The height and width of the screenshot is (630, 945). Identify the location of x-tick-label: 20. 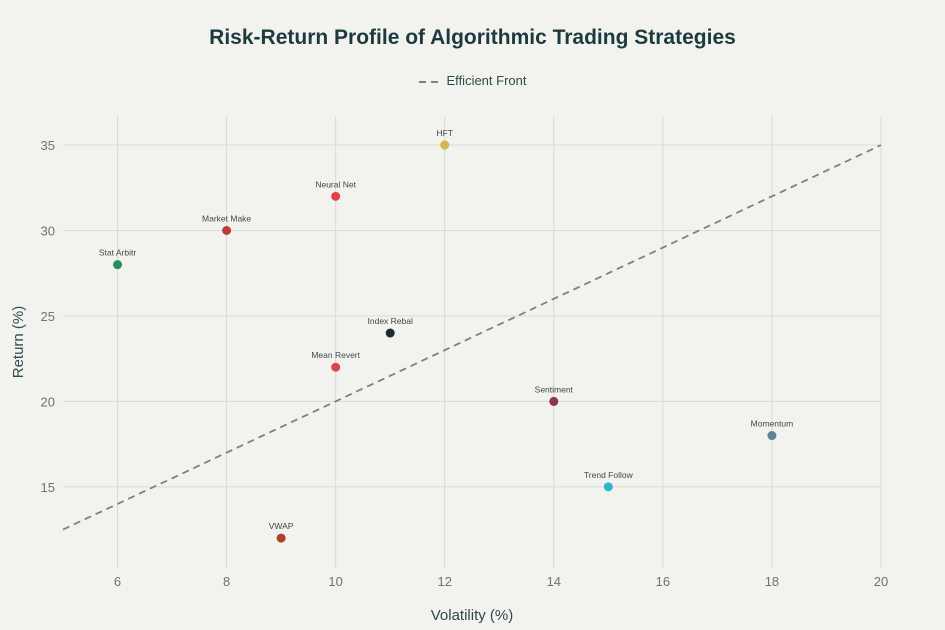
(881, 581).